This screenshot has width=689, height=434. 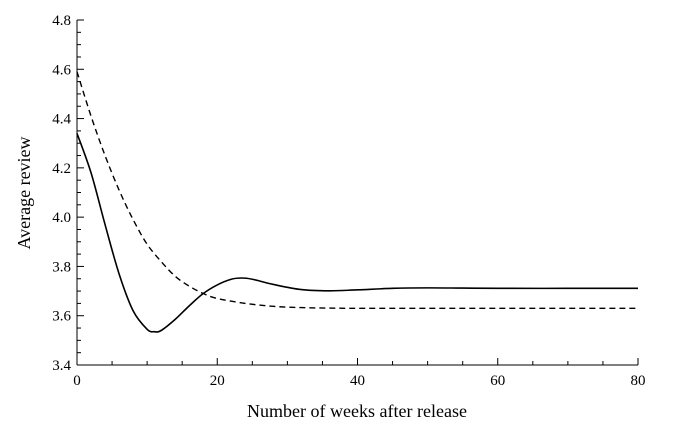 What do you see at coordinates (638, 381) in the screenshot?
I see `x-tick-label: 80` at bounding box center [638, 381].